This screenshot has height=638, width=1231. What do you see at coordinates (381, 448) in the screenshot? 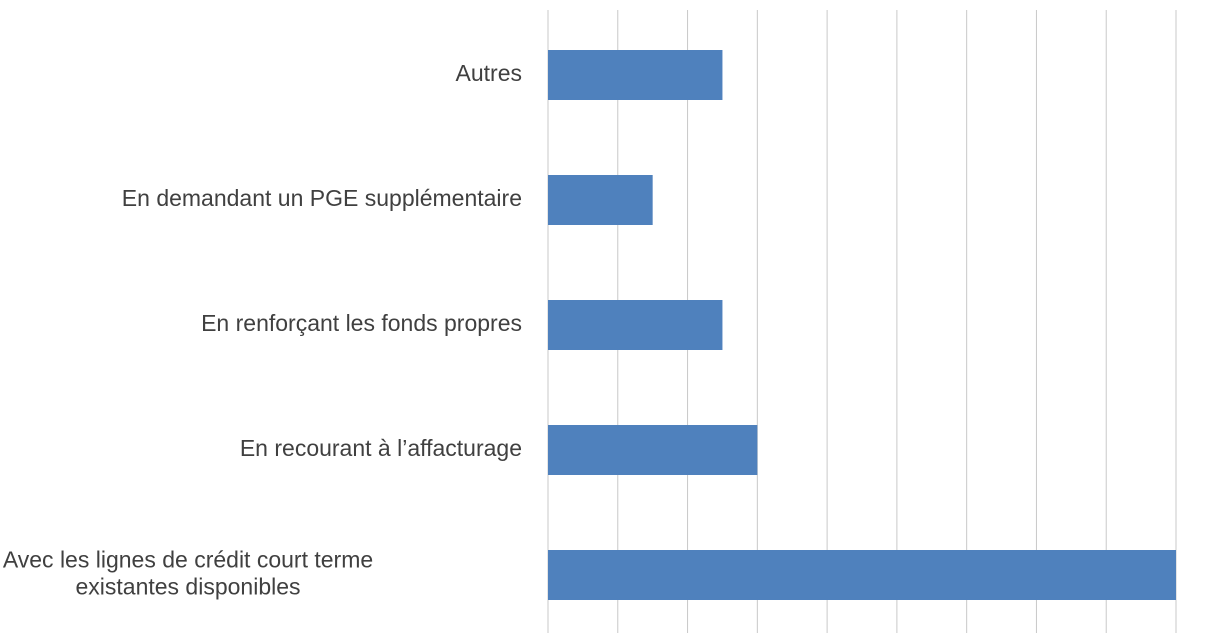
I see `category-label: En recourant à l’affacturage` at bounding box center [381, 448].